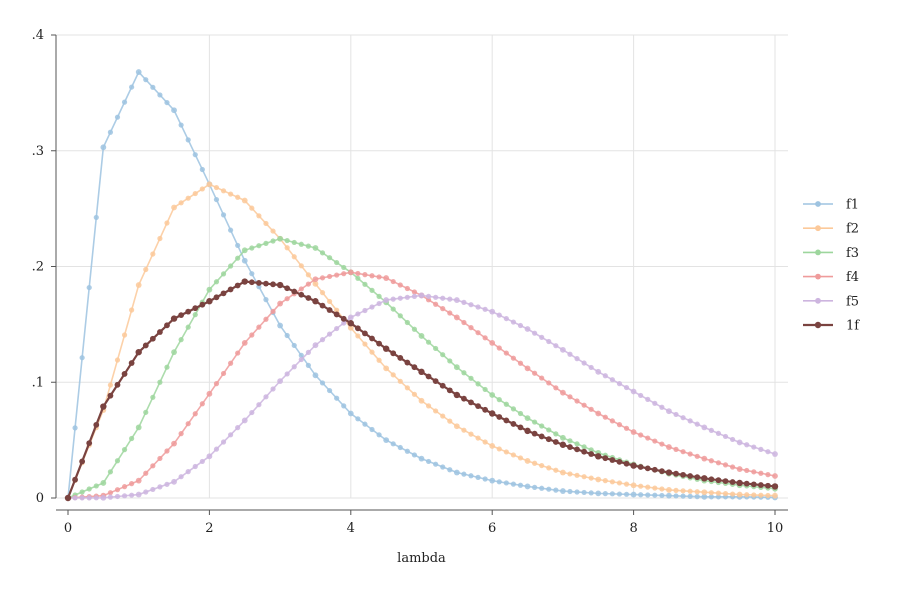 This screenshot has height=600, width=900. What do you see at coordinates (492, 528) in the screenshot?
I see `x-tick-label: 6` at bounding box center [492, 528].